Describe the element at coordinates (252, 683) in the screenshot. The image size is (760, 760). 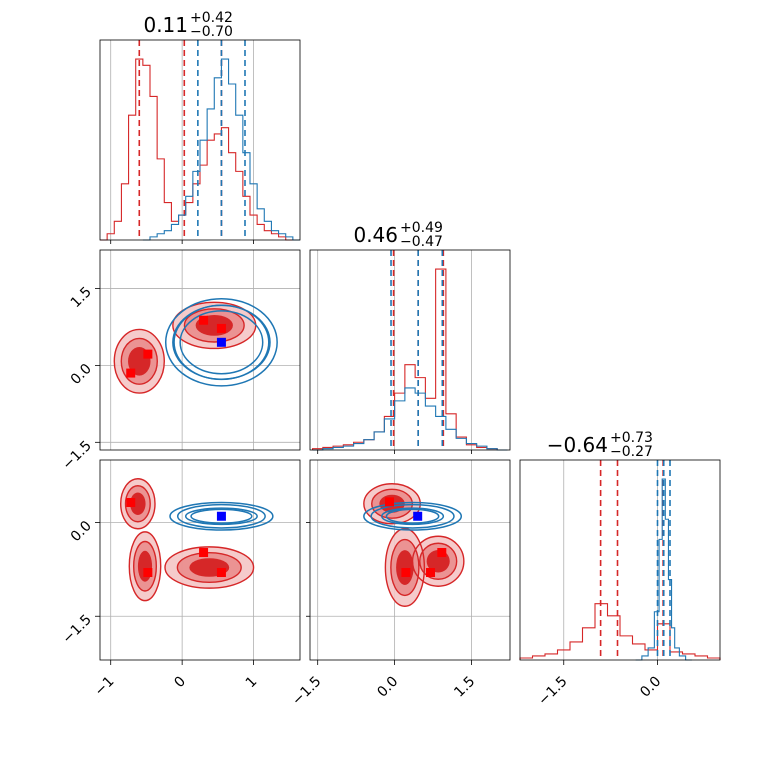
I see `x-tick-label: 1` at that location.